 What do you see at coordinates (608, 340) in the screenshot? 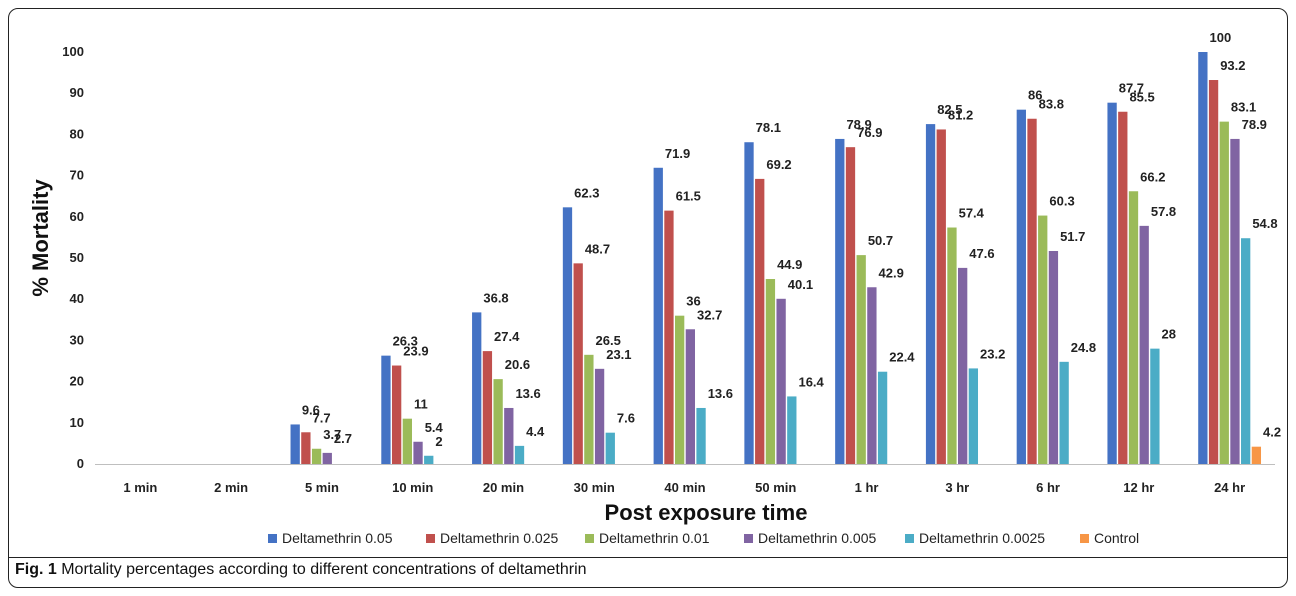
I see `data-label: 26.5` at bounding box center [608, 340].